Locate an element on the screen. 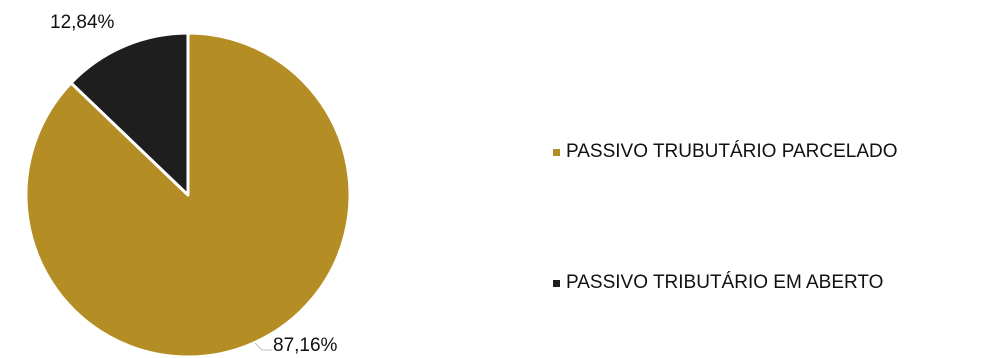  legend-label-2: PASSIVO TRIBUTÁRIO EM ABERTO is located at coordinates (724, 282).